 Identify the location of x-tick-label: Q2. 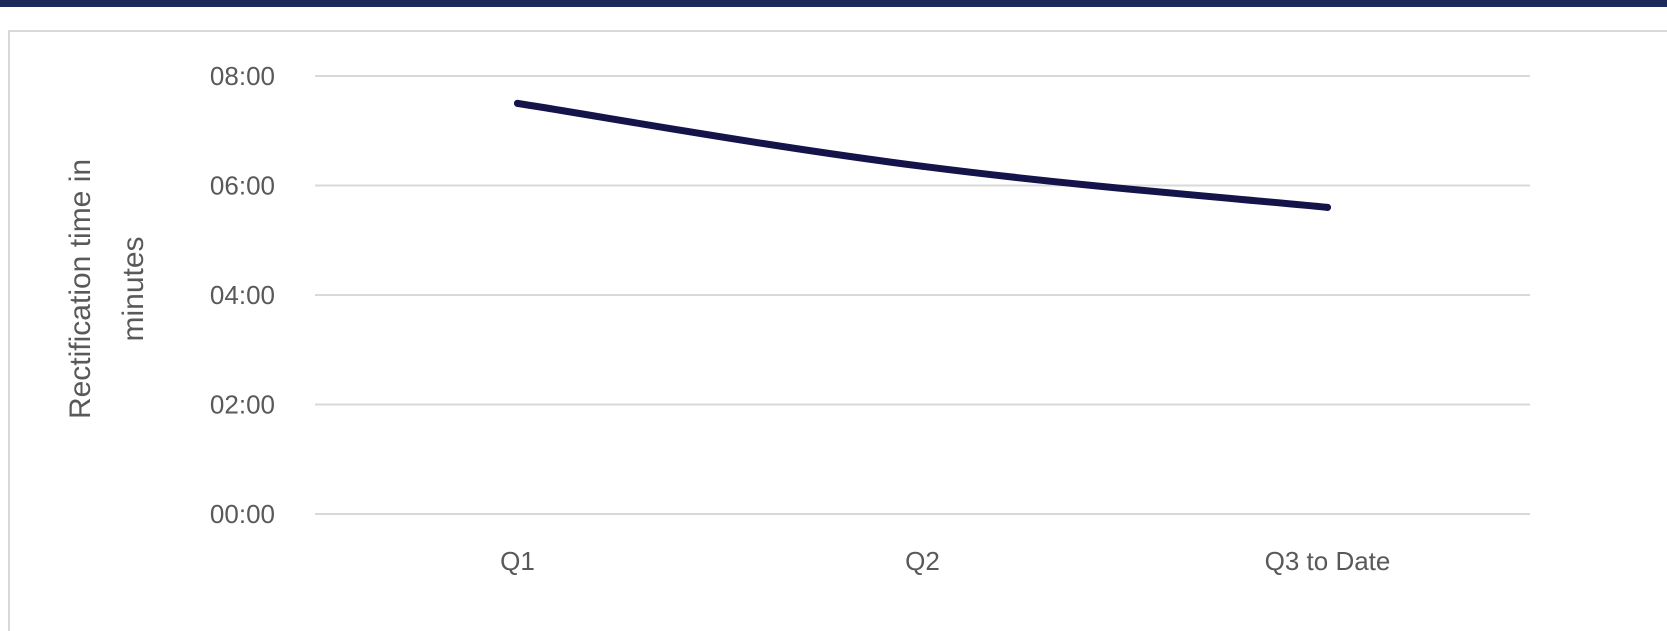
(922, 561).